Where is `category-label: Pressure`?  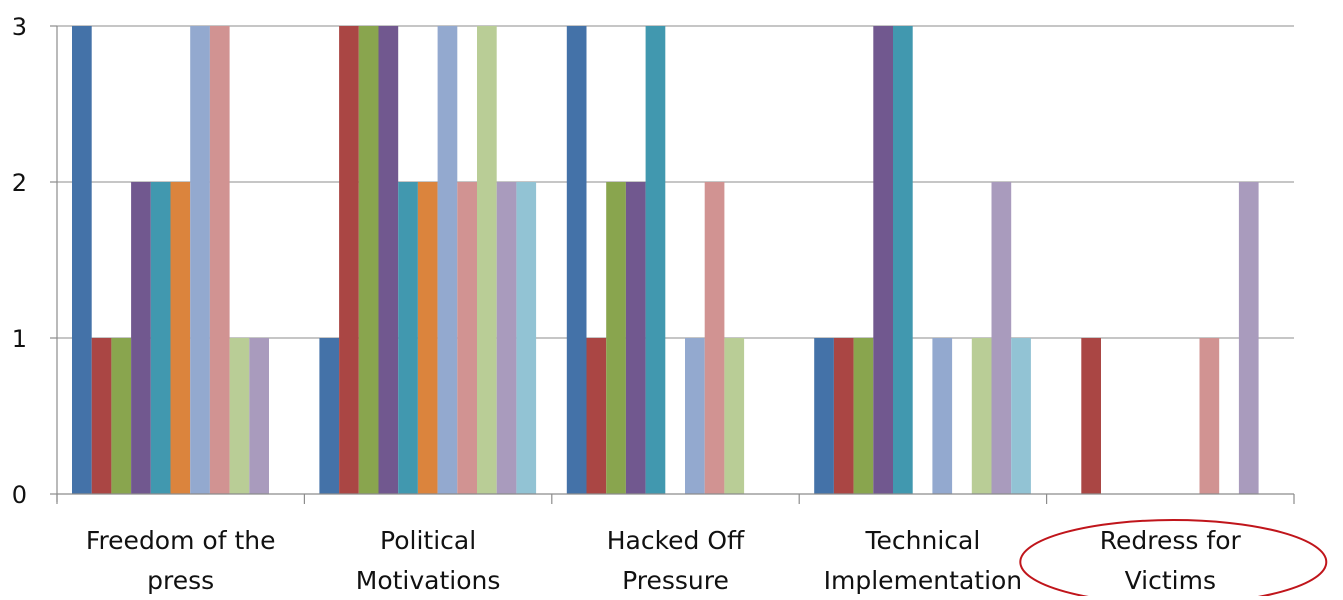 category-label: Pressure is located at coordinates (675, 580).